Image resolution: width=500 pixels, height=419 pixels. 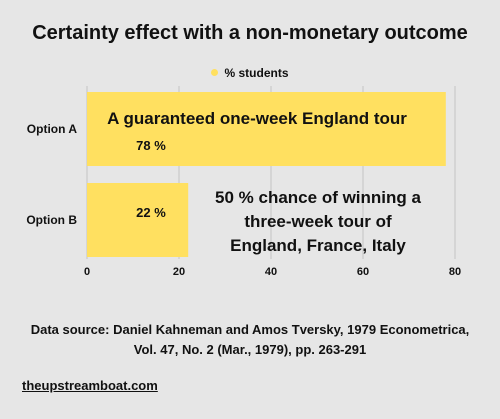 I want to click on annotation-option-b-line: 50 % chance of winning a, so click(x=318, y=197).